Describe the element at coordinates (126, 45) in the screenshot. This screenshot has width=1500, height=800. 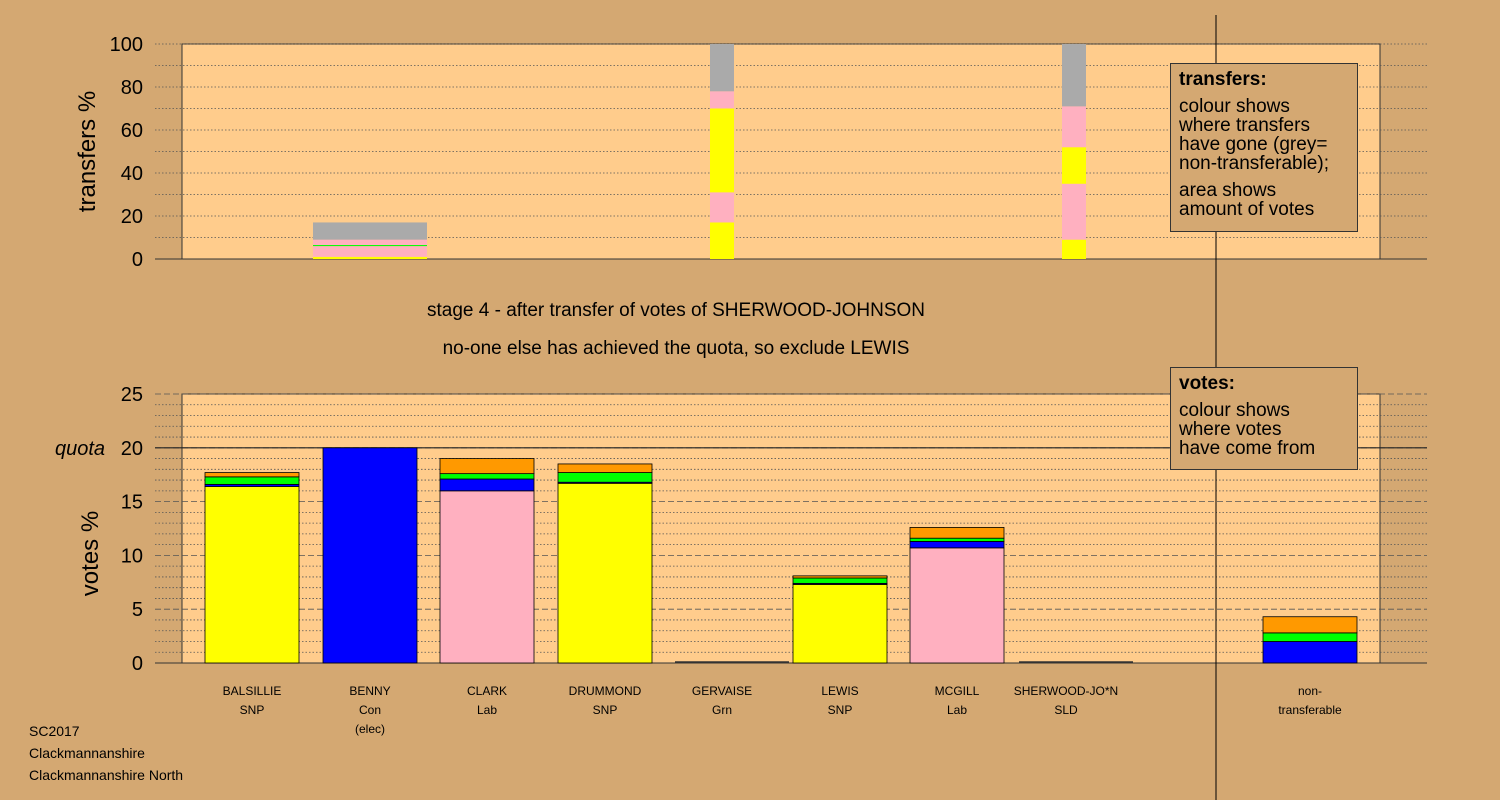
I see `transfers-tick-label: 100` at that location.